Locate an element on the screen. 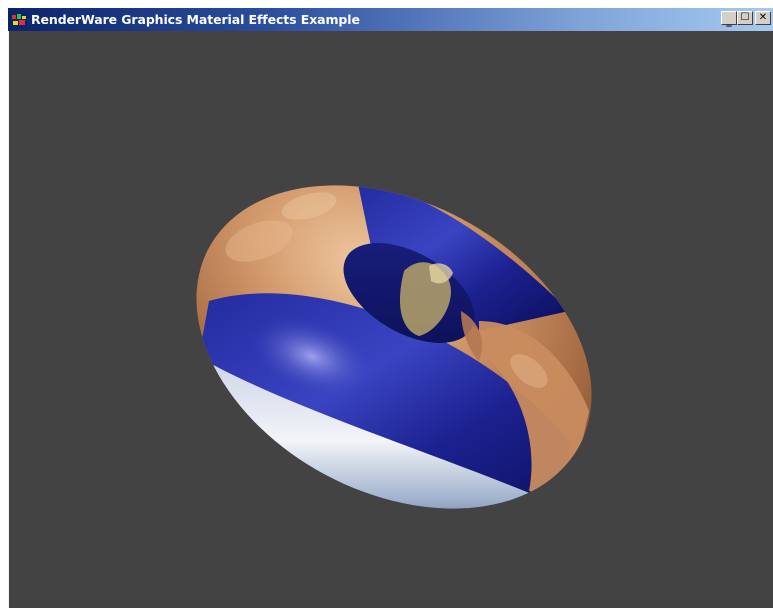 The image size is (773, 608). renderware-app-icon is located at coordinates (19, 20).